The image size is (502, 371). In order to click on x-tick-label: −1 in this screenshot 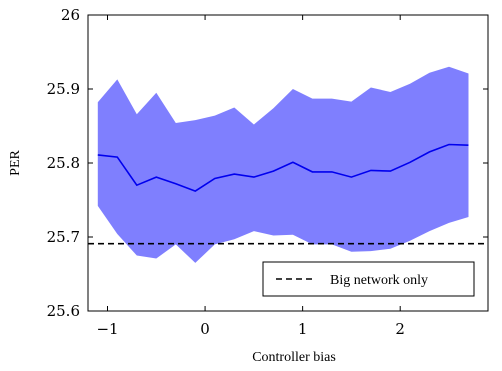, I will do `click(107, 329)`.